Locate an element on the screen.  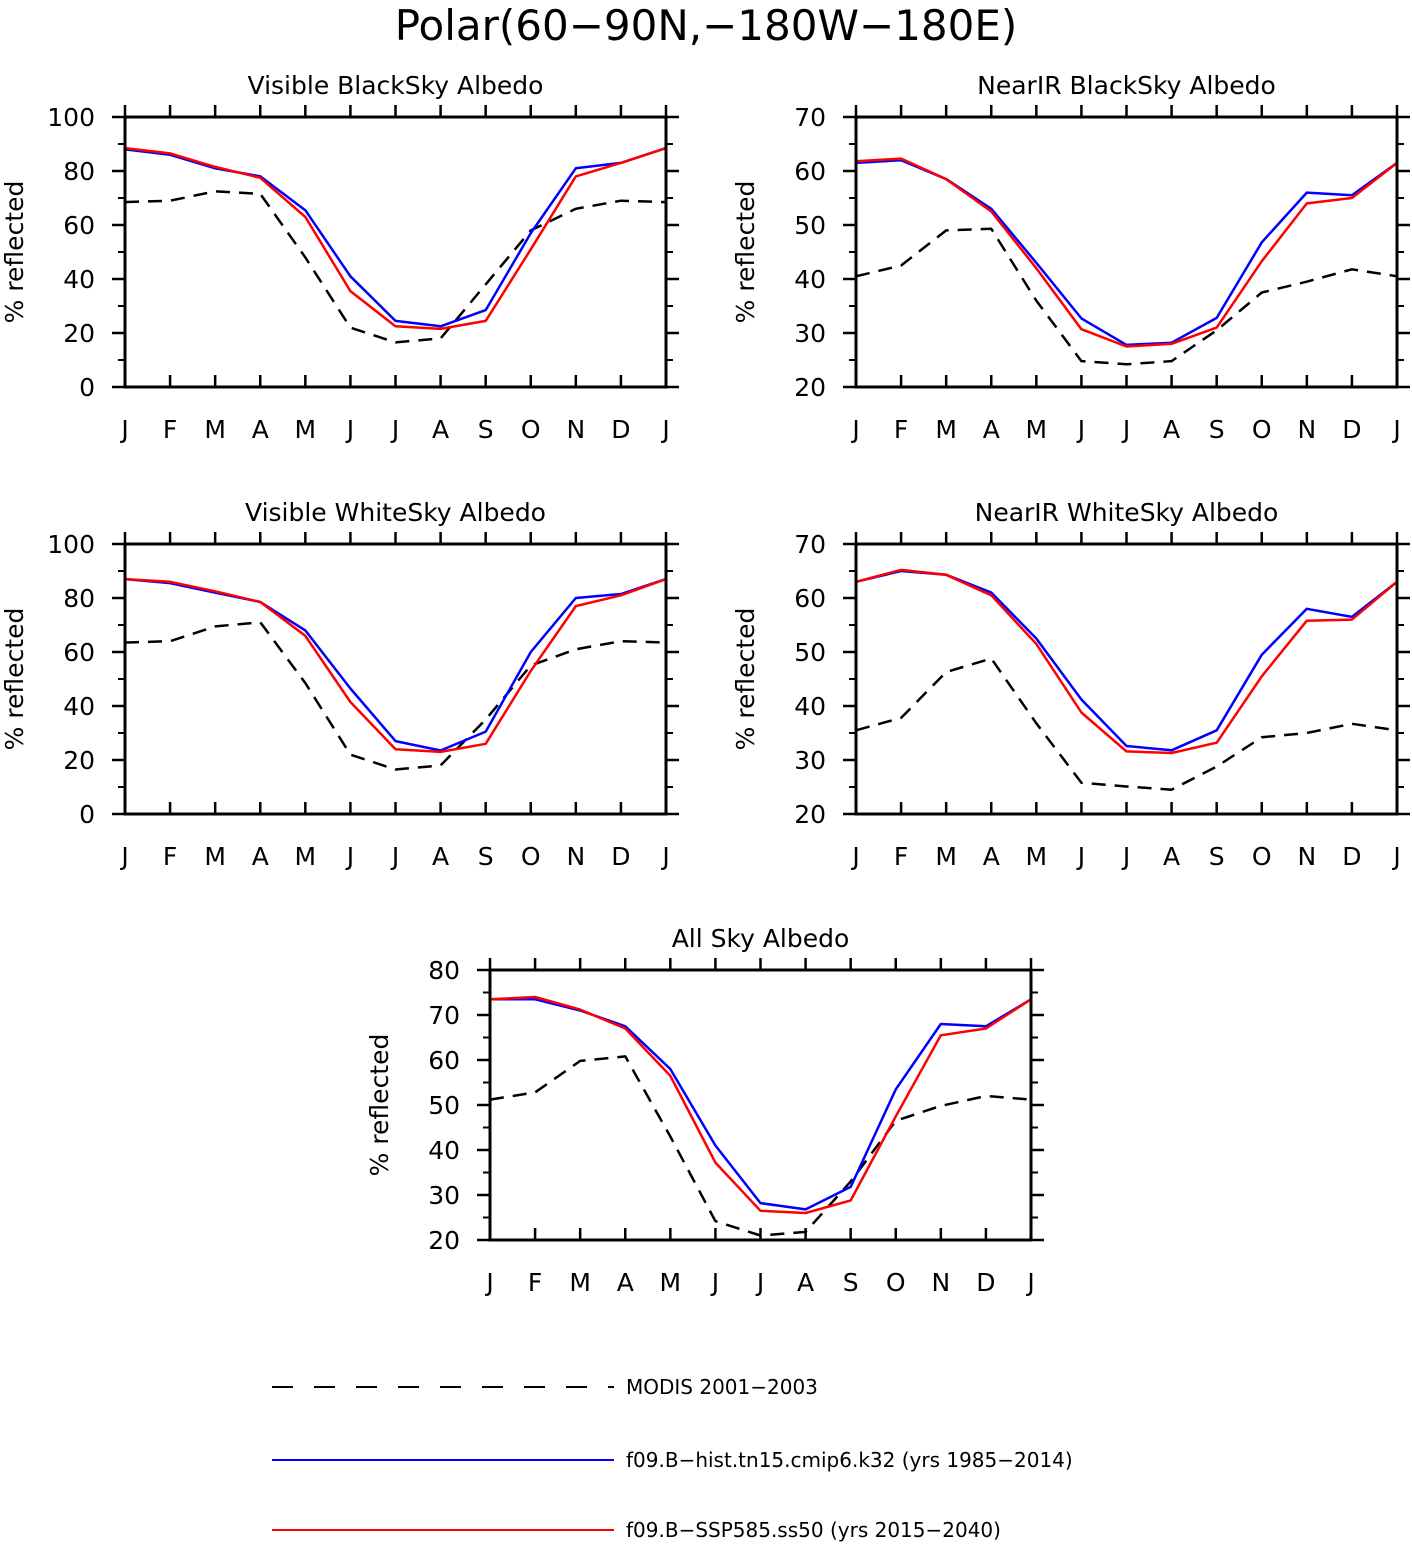
y-tick-label: 100 is located at coordinates (71, 117).